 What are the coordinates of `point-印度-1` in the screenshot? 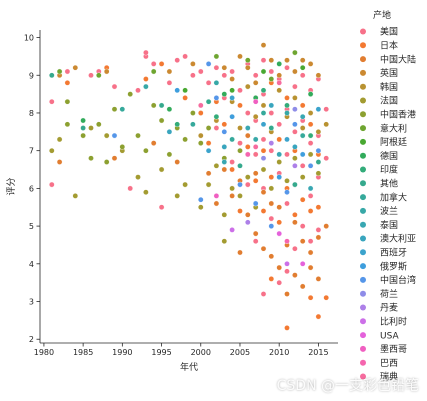 It's located at (216, 116).